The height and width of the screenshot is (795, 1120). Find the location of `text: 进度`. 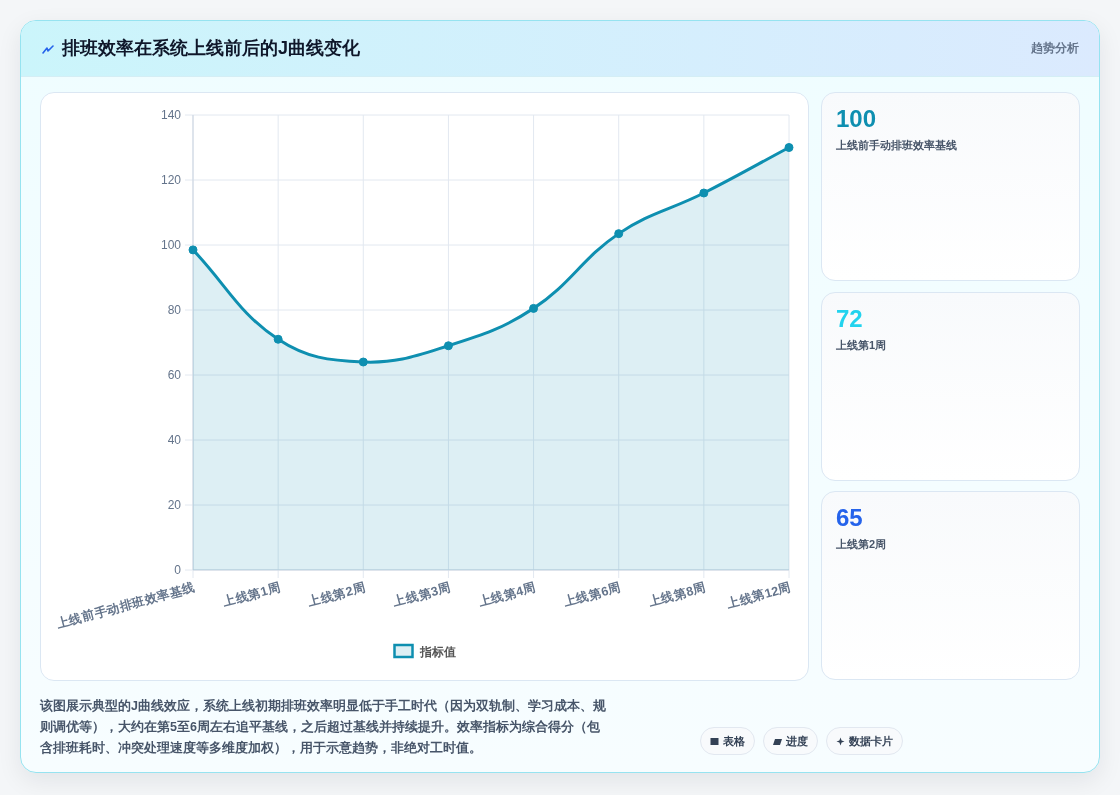

text: 进度 is located at coordinates (797, 741).